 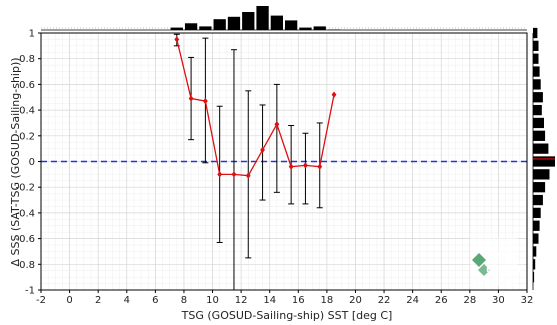 What do you see at coordinates (441, 300) in the screenshot?
I see `x-tick-label: 26` at bounding box center [441, 300].